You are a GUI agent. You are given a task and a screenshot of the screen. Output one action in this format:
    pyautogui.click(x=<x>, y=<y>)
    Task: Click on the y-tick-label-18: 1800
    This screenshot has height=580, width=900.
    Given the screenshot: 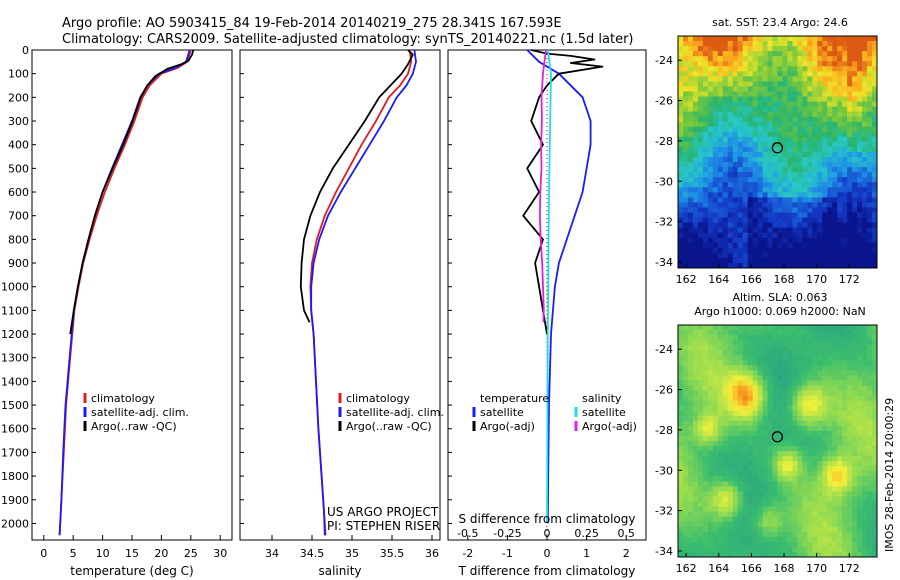 What is the action you would take?
    pyautogui.click(x=15, y=476)
    